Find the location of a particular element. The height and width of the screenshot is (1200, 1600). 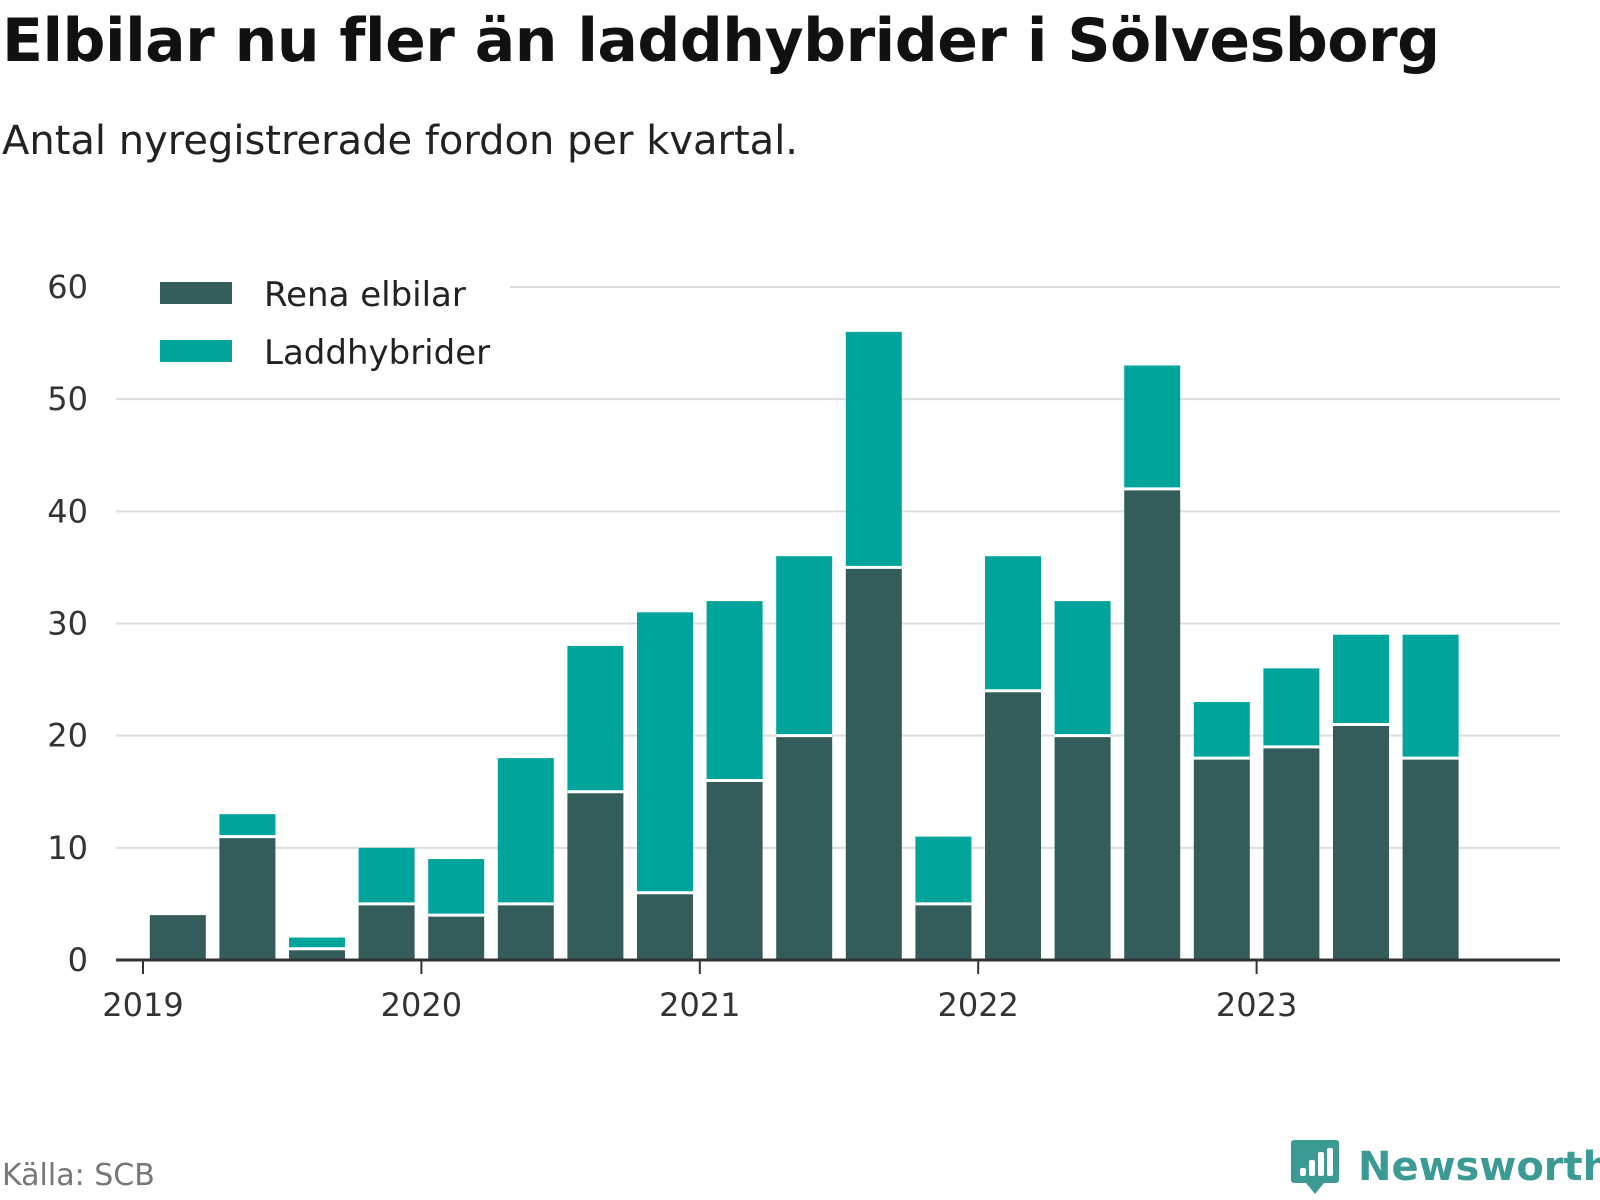

bar-rena-elbilar-2022-q1 is located at coordinates (1013, 825).